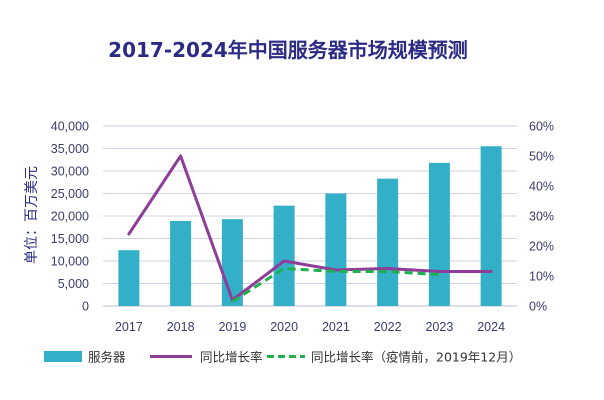 This screenshot has width=604, height=400. What do you see at coordinates (416, 357) in the screenshot?
I see `legend-label: 同比增长率（疫情前，2019年12月）` at bounding box center [416, 357].